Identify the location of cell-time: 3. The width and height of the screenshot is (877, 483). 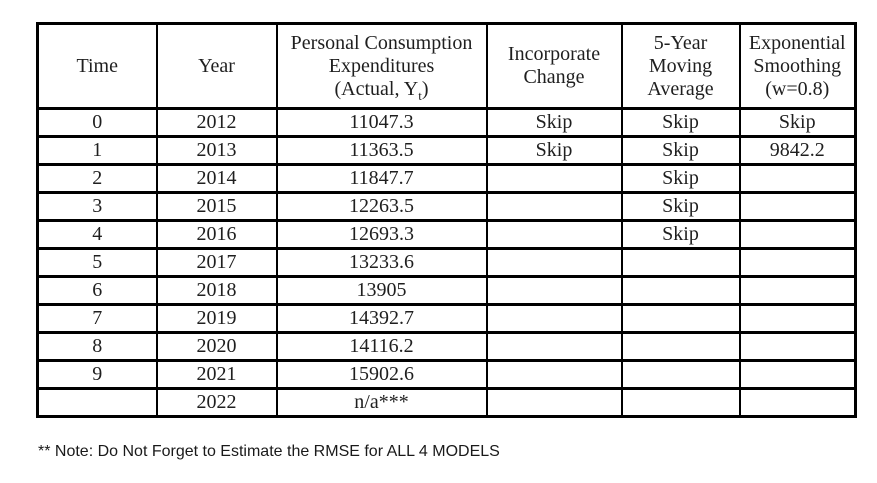
(97, 206).